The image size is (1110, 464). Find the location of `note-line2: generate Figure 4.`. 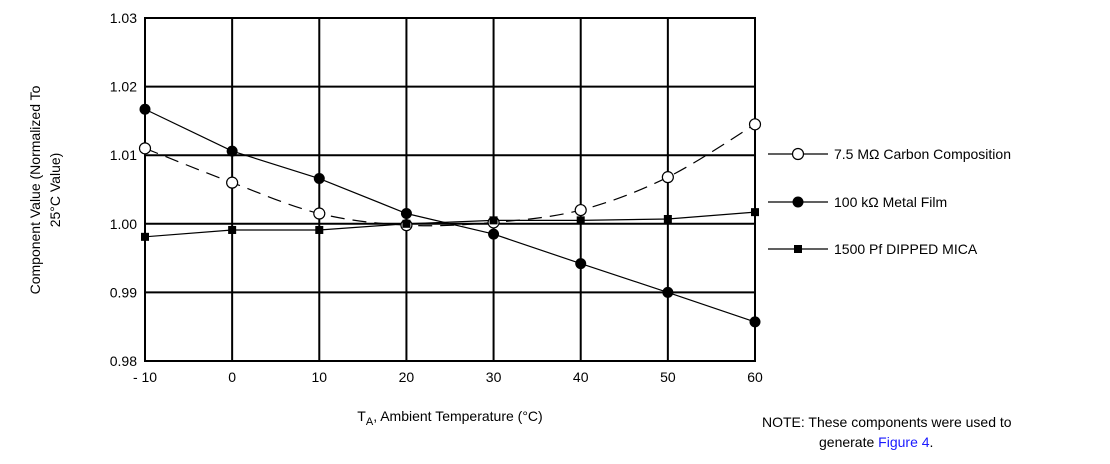

note-line2: generate Figure 4. is located at coordinates (887, 442).